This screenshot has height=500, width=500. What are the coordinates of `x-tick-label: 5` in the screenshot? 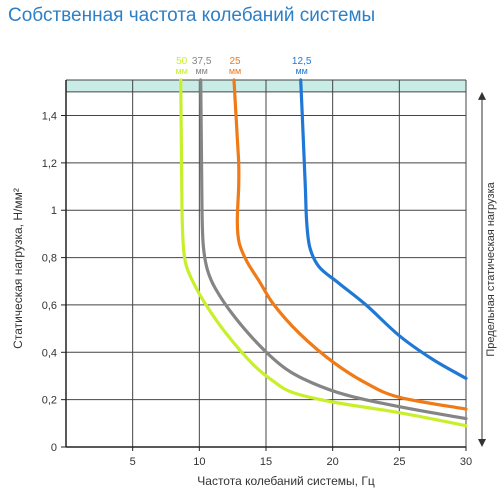 It's located at (133, 462).